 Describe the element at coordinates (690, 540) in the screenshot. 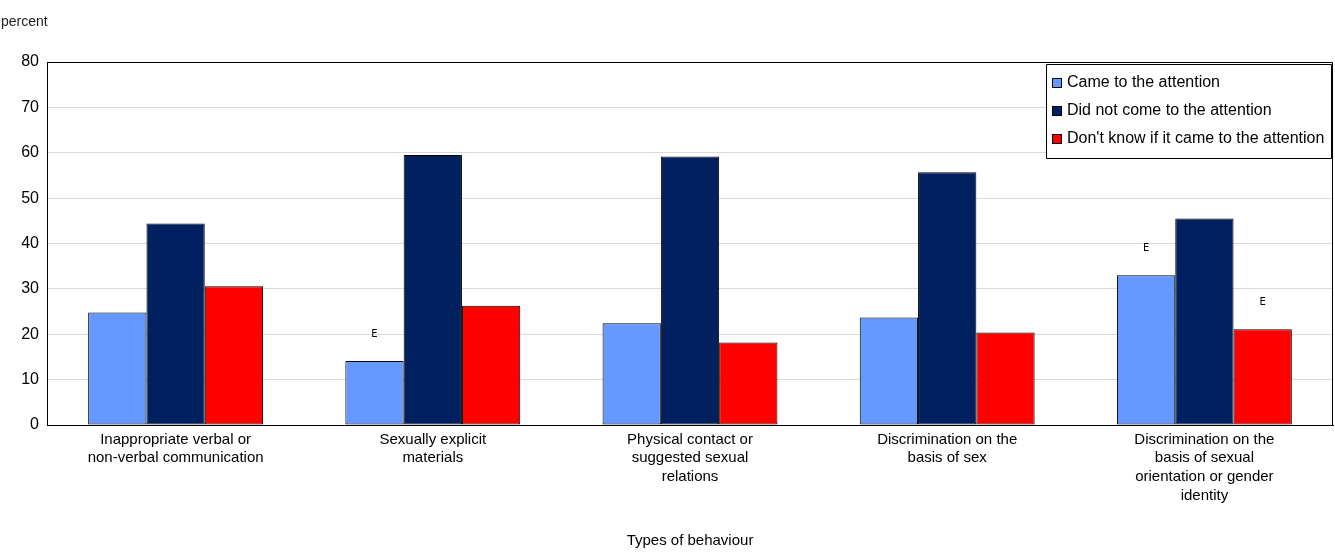

I see `x-axis-title: Types of behaviour` at that location.